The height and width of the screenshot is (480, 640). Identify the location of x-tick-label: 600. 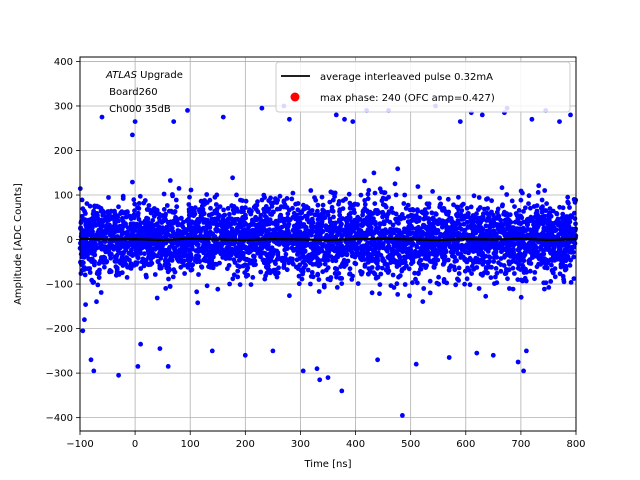
(465, 444).